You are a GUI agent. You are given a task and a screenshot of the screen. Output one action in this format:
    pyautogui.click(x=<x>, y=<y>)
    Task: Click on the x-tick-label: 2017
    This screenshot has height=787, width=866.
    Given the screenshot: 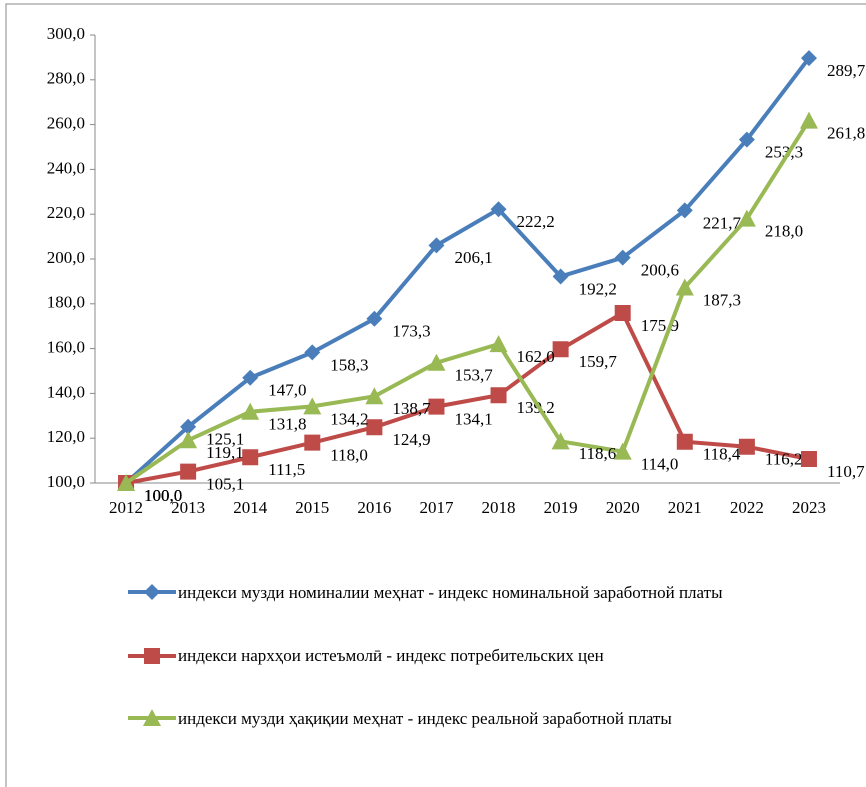 What is the action you would take?
    pyautogui.click(x=436, y=507)
    